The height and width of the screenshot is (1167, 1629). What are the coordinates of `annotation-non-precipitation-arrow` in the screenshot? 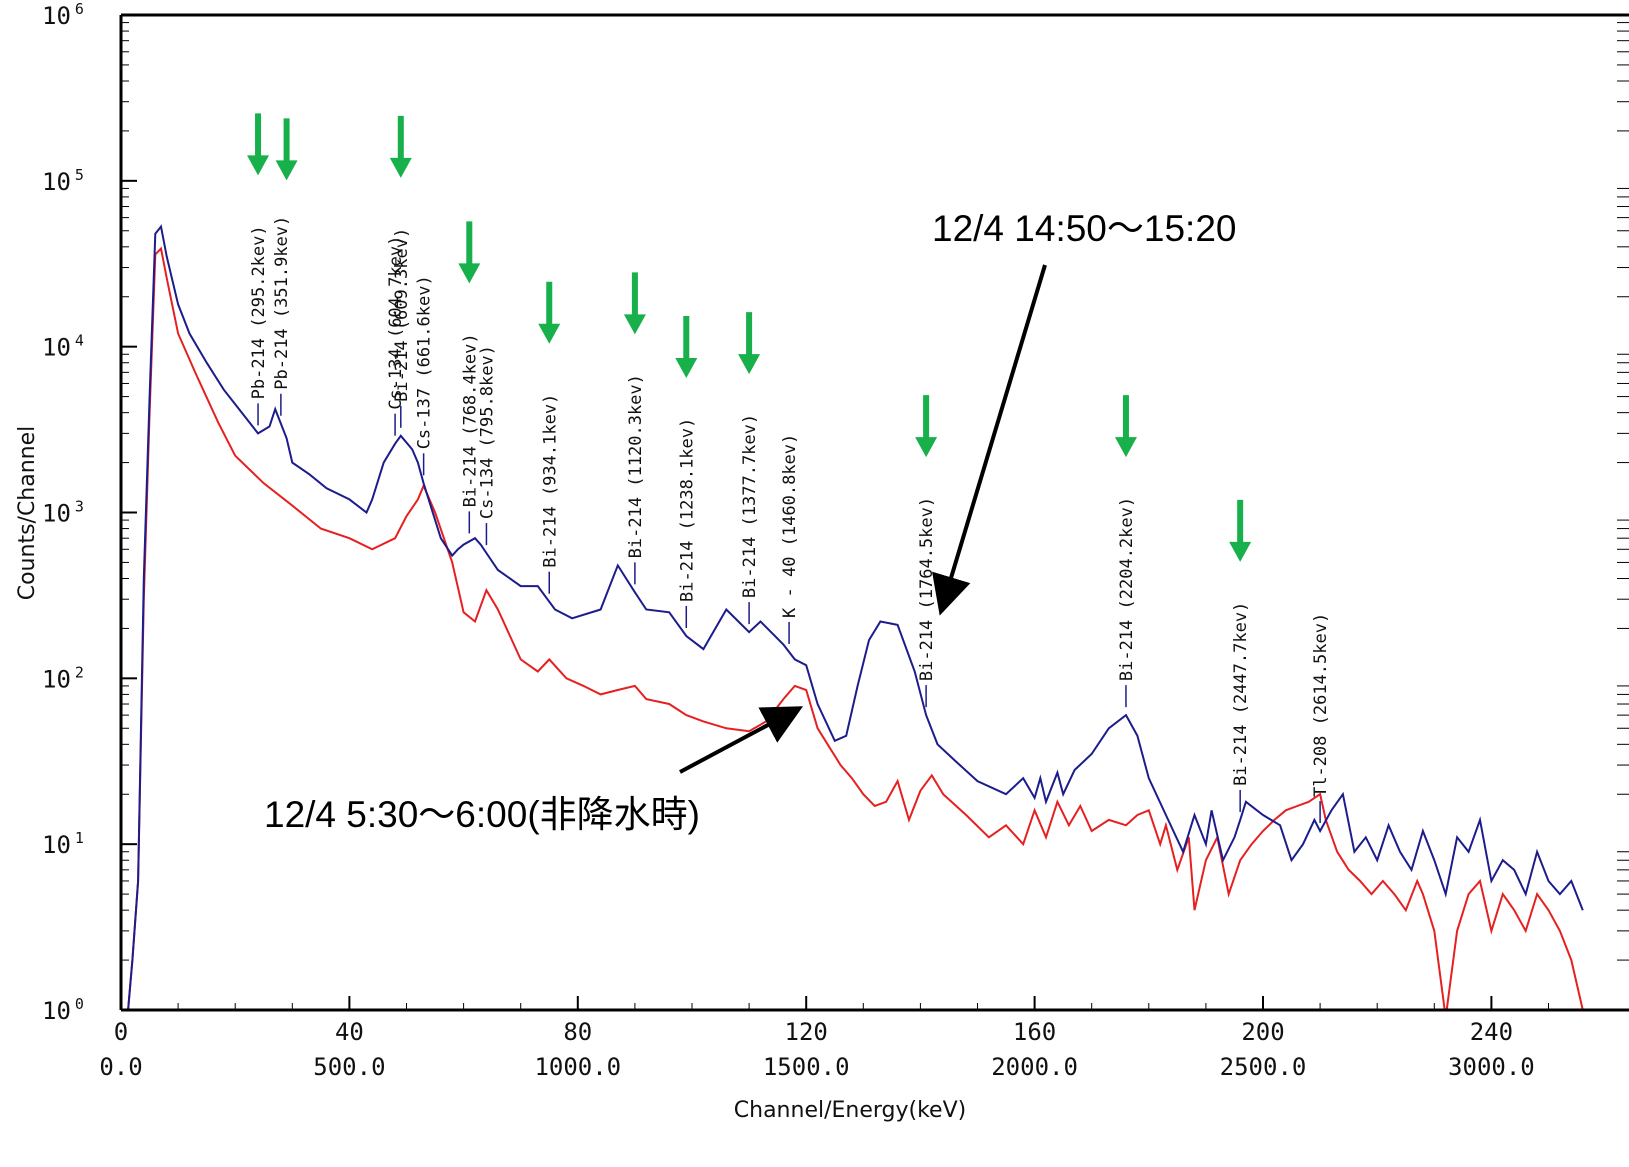 It's located at (741, 740).